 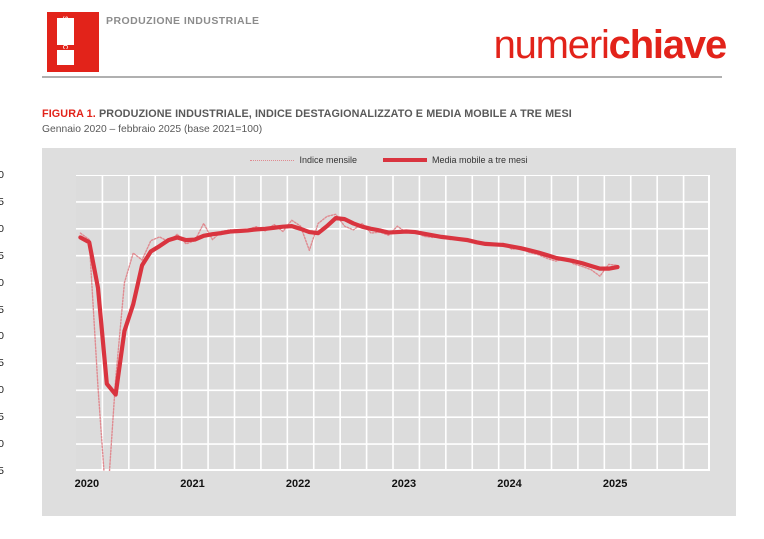 I want to click on legend-label-moving-average: Media mobile a tre mesi, so click(x=479, y=160).